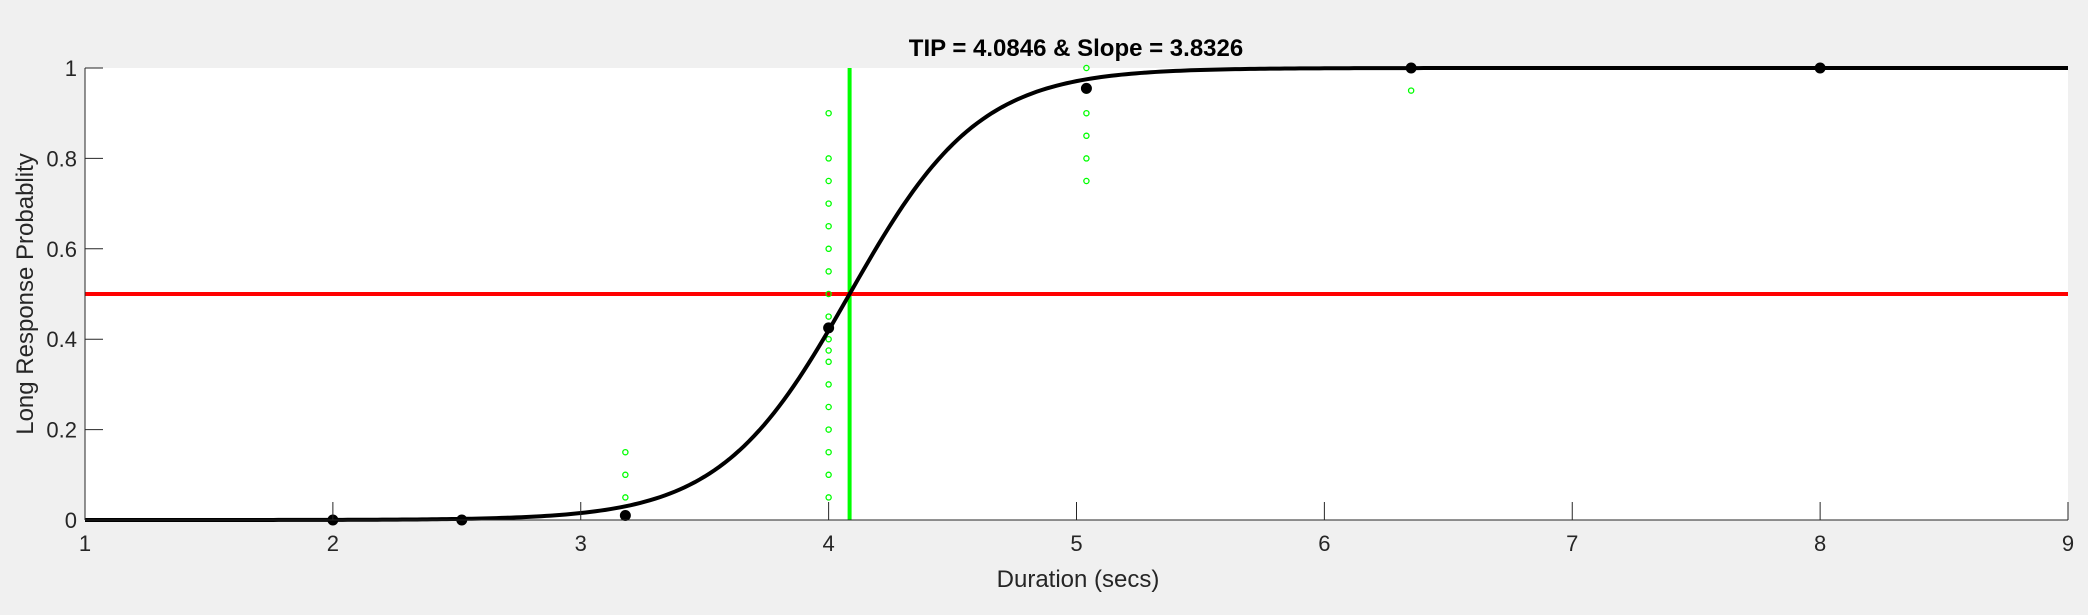 The height and width of the screenshot is (615, 2088). I want to click on x-tick-label: 9, so click(2068, 543).